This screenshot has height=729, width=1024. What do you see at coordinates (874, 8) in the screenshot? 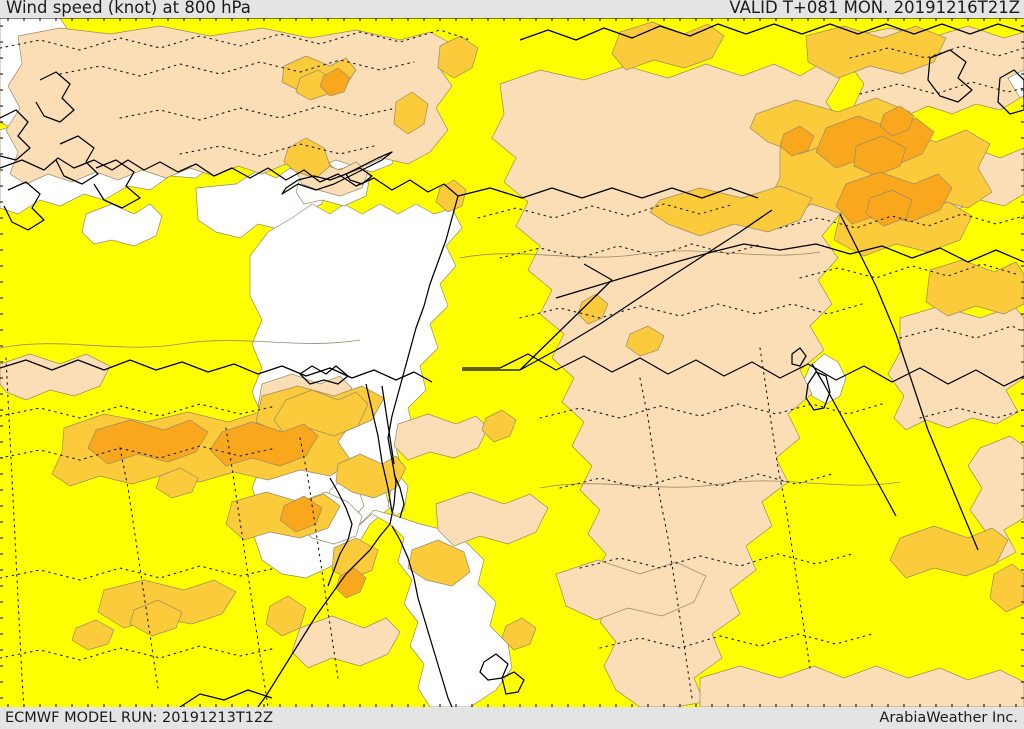
I see `valid-time-label: VALID T+081 MON. 20191216T21Z` at bounding box center [874, 8].